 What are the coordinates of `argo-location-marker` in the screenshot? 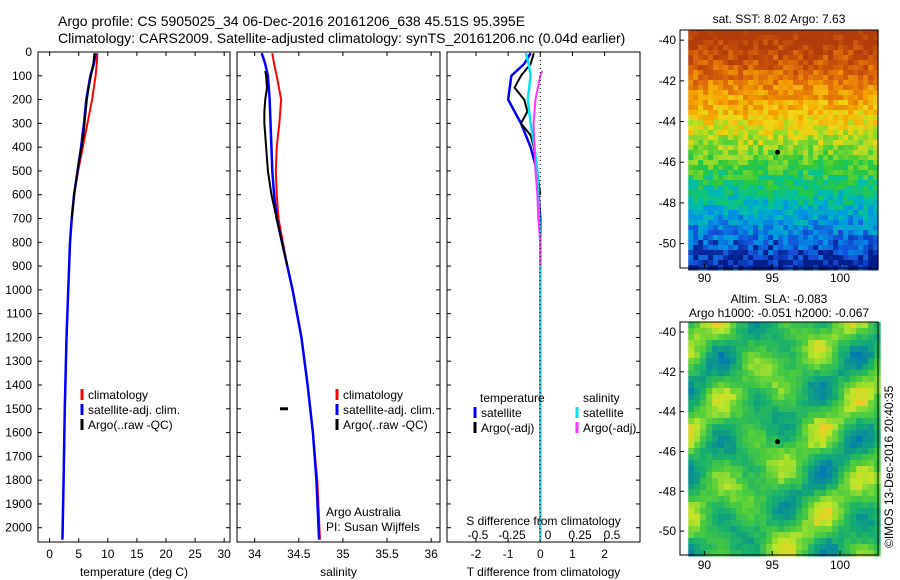 It's located at (778, 442).